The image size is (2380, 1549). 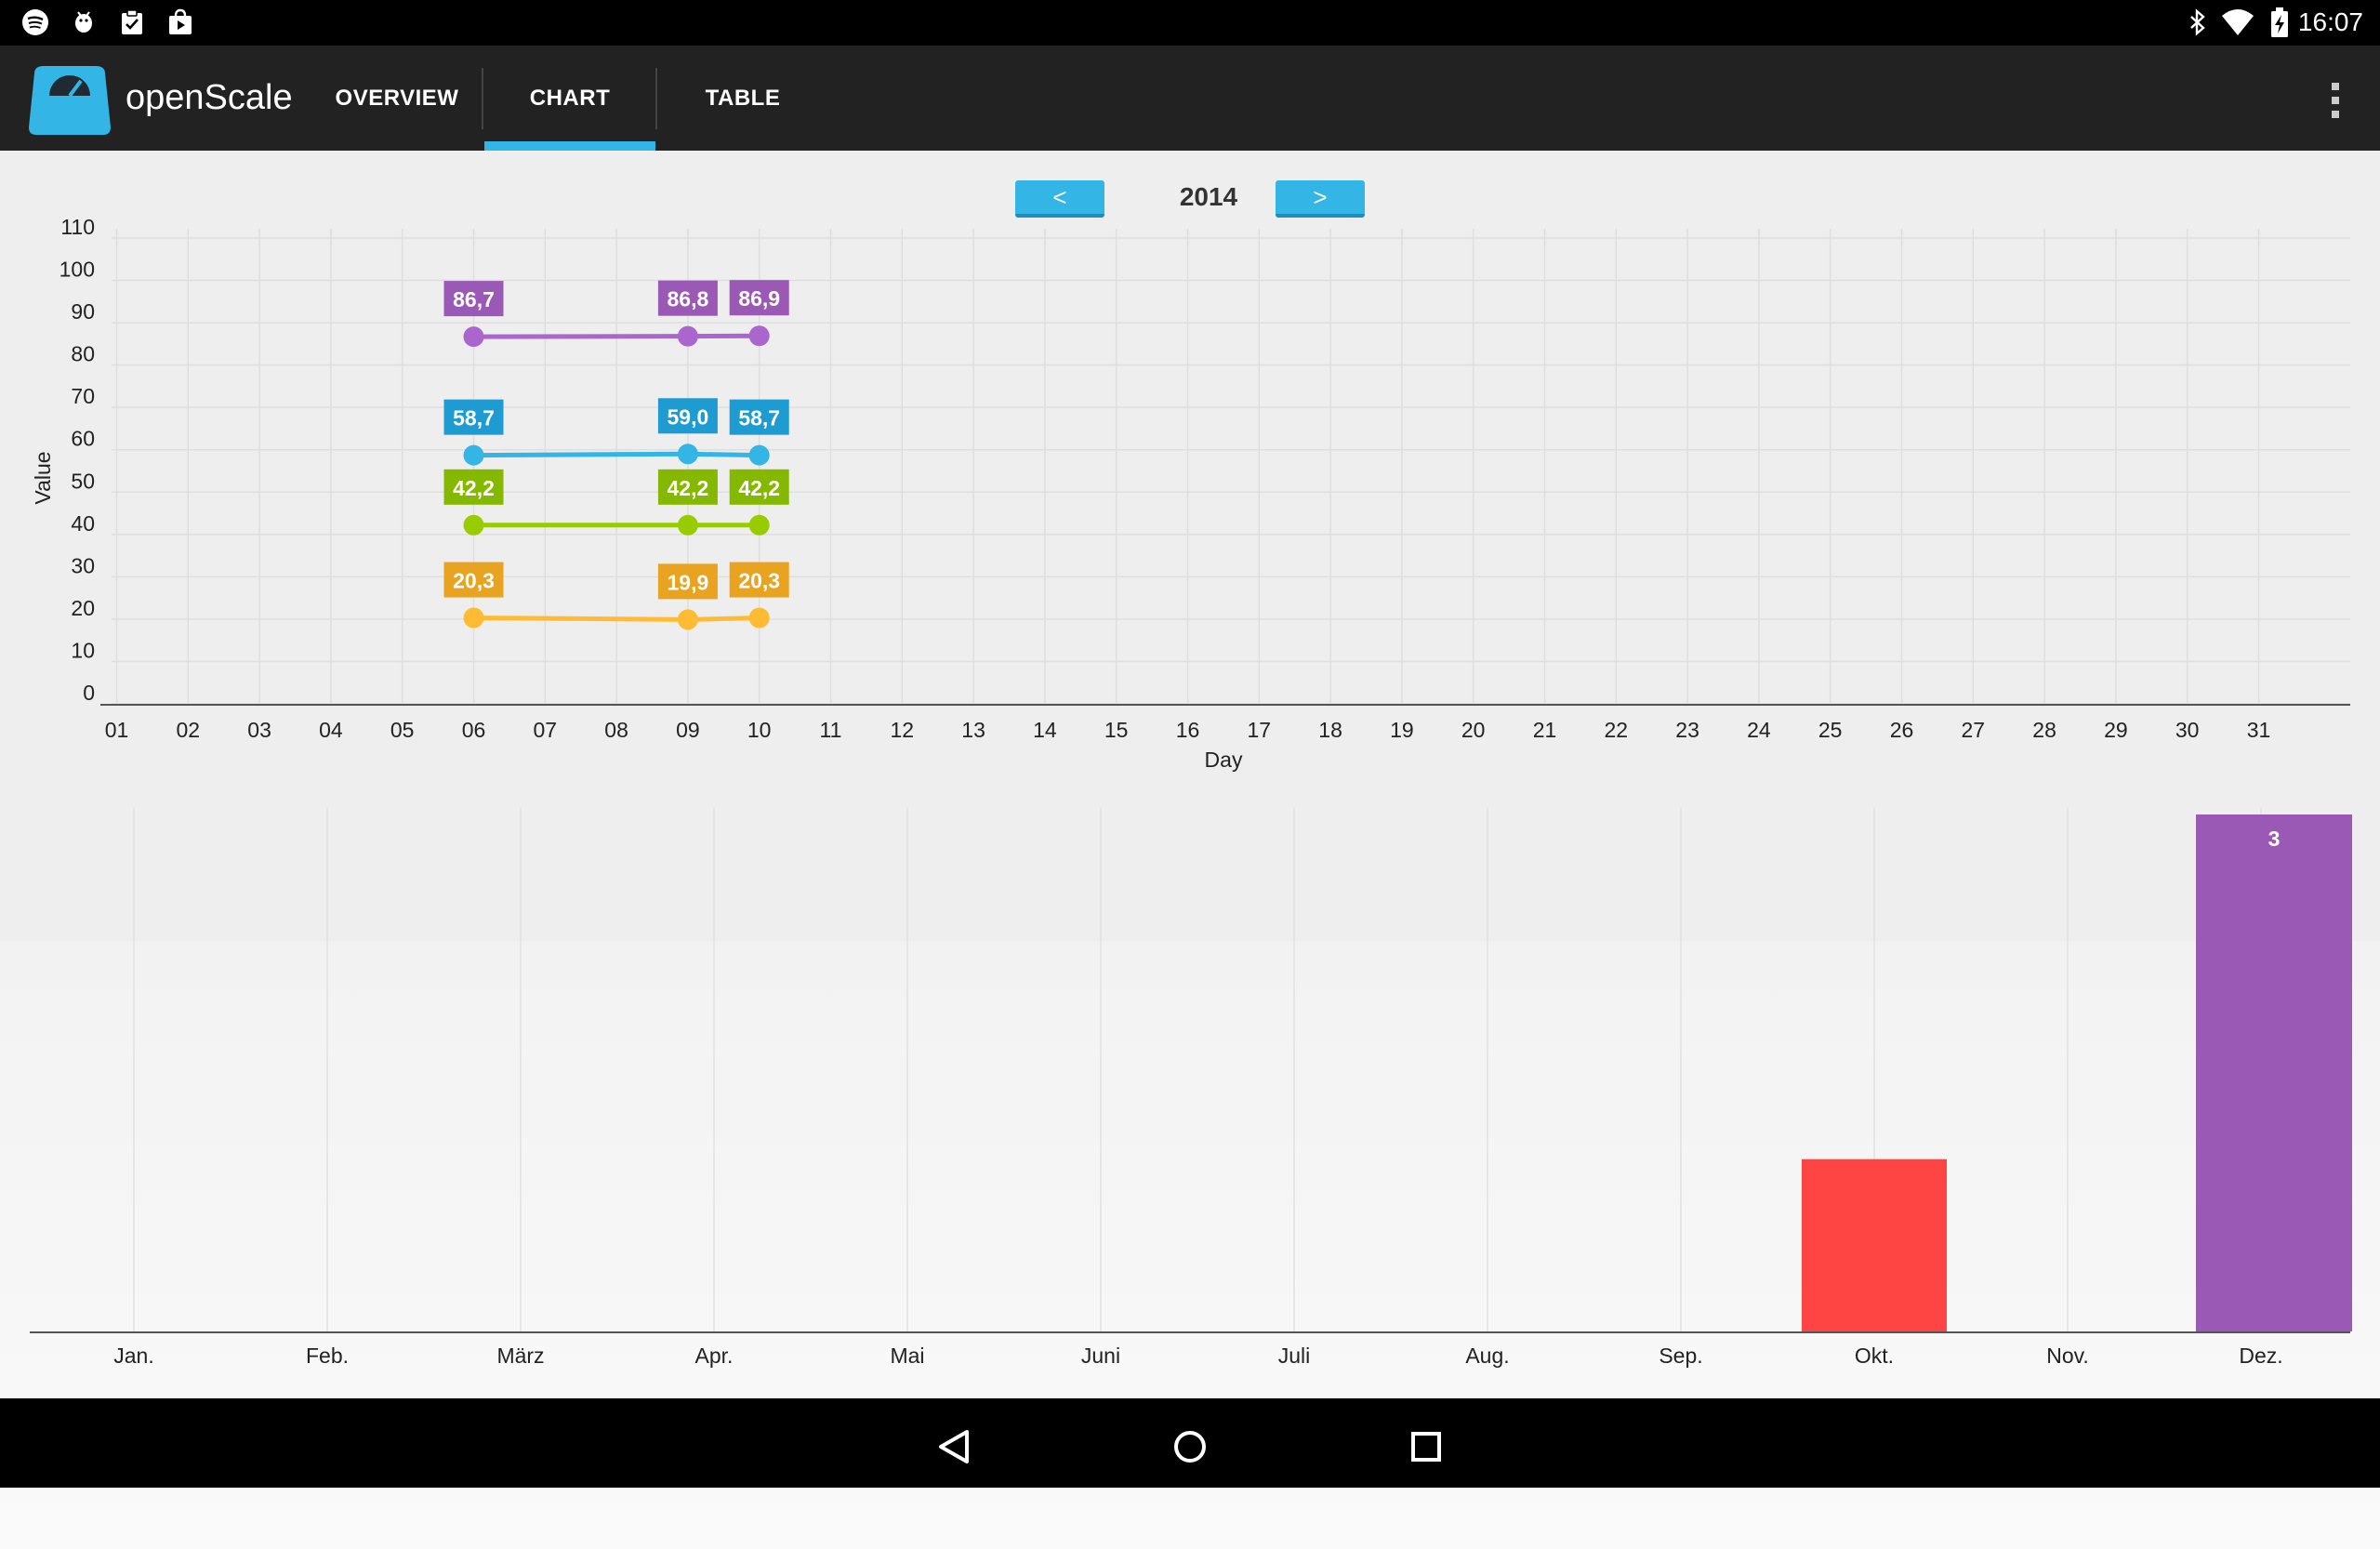 I want to click on x-axis-label: Day, so click(x=1224, y=760).